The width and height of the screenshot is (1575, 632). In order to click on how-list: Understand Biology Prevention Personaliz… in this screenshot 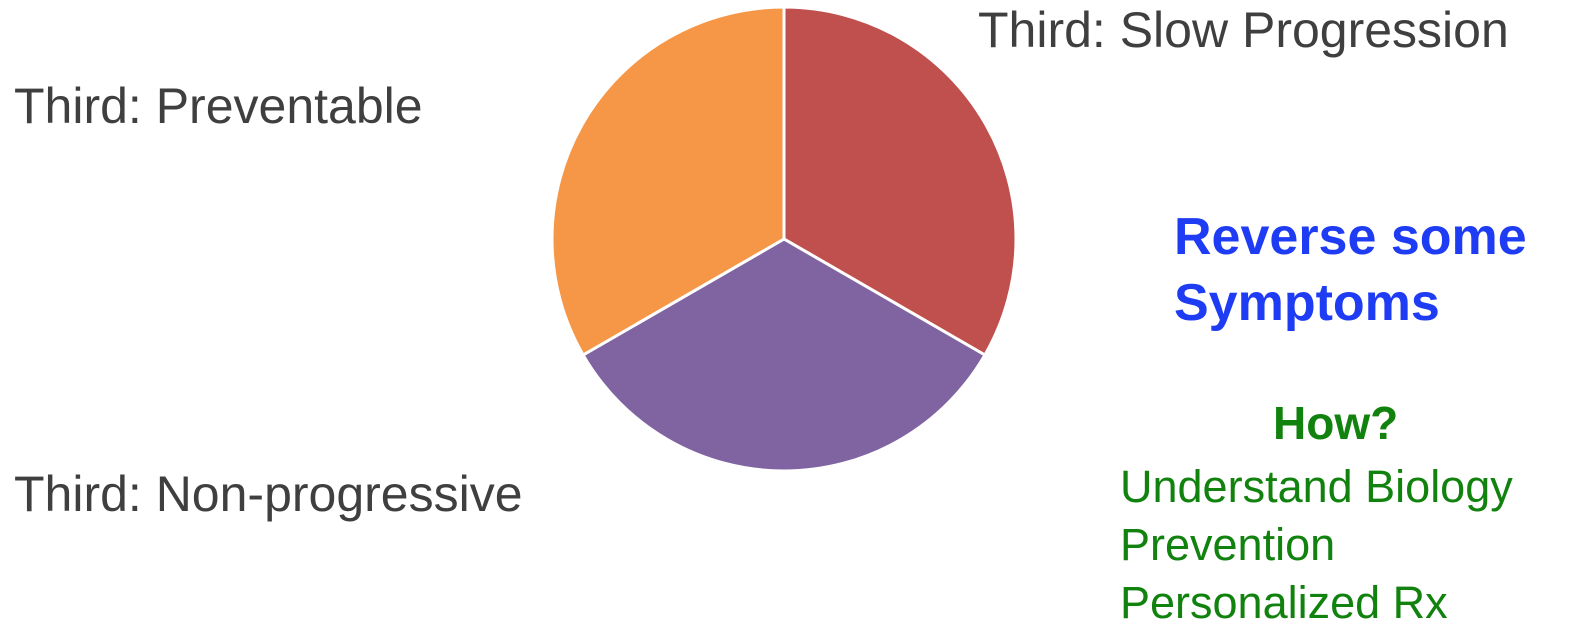, I will do `click(1316, 545)`.